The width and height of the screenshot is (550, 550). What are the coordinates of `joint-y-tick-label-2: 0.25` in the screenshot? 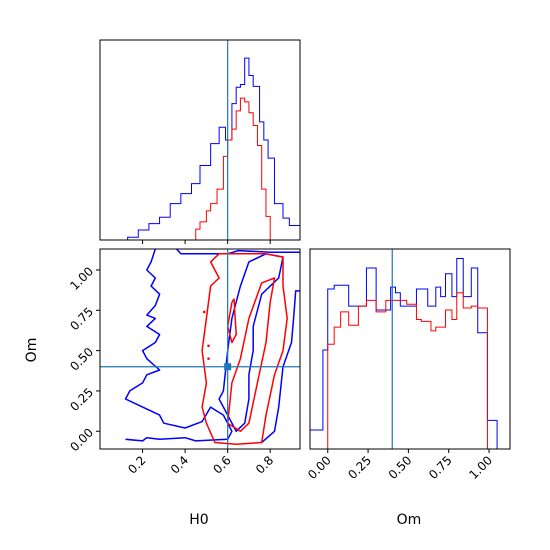 It's located at (81, 399).